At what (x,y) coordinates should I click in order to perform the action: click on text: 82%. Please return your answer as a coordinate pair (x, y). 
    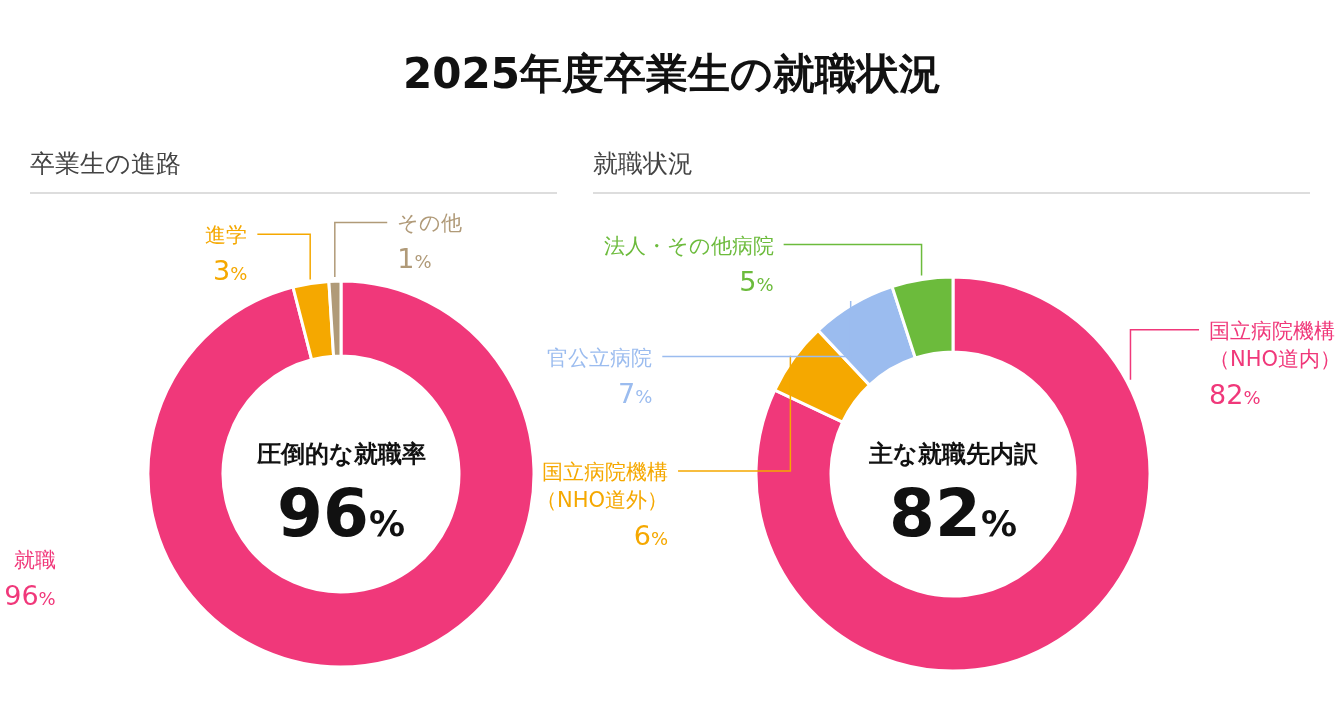
    Looking at the image, I should click on (953, 513).